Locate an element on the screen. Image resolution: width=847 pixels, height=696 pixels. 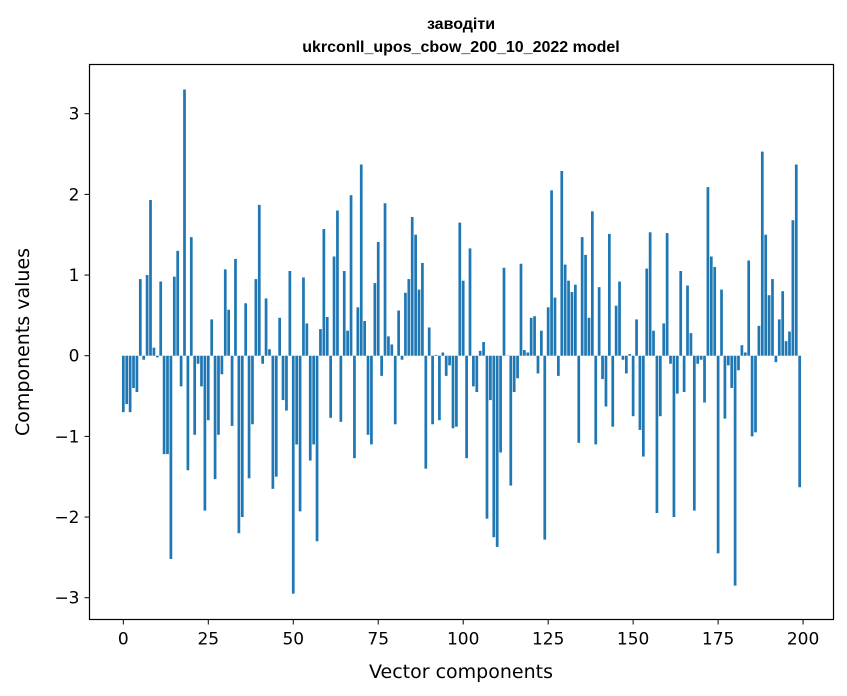
x-tick-label: 50 is located at coordinates (293, 640).